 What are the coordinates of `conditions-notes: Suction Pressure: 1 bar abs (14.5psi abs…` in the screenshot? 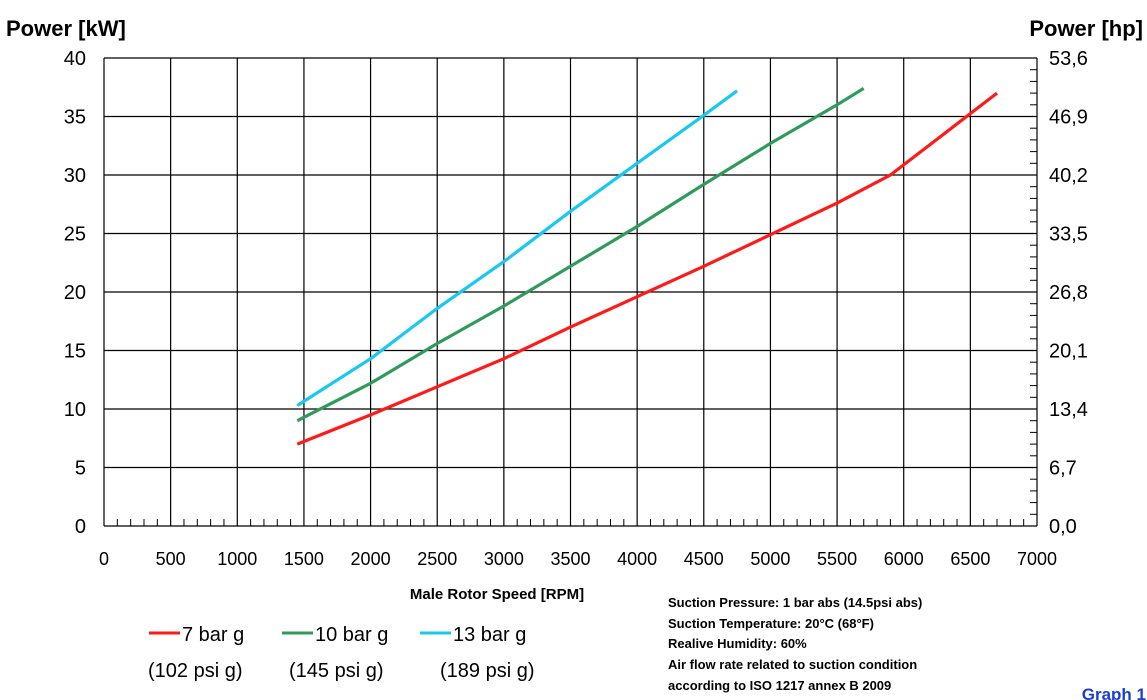 It's located at (795, 644).